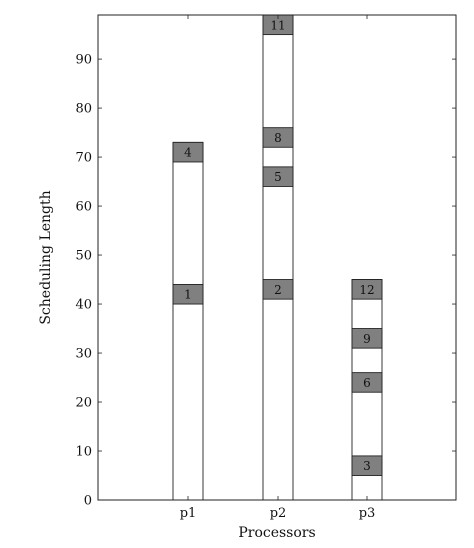 This screenshot has width=474, height=548. Describe the element at coordinates (277, 25) in the screenshot. I see `task-label-11: 11` at that location.